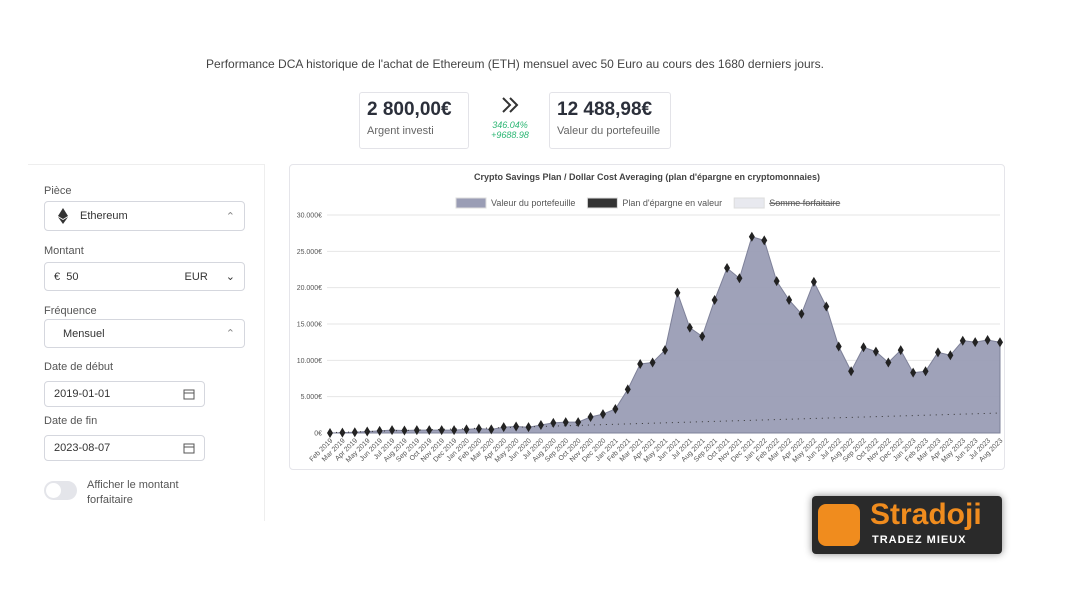 The width and height of the screenshot is (1080, 600). Describe the element at coordinates (70, 311) in the screenshot. I see `frequency-label: Fréquence` at that location.